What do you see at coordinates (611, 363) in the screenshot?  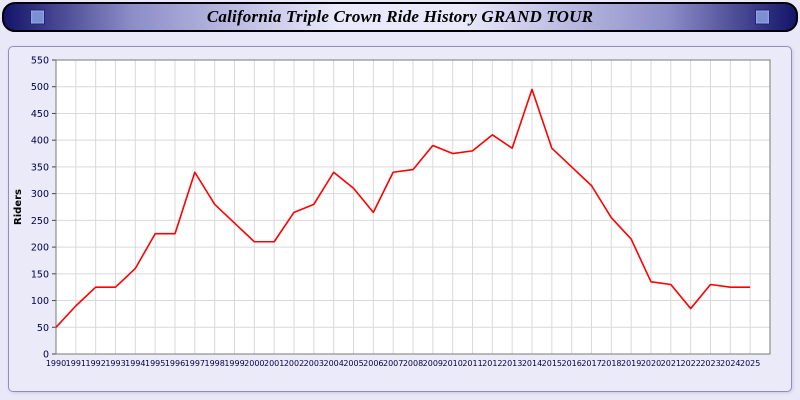 I see `svg-text: 2018` at bounding box center [611, 363].